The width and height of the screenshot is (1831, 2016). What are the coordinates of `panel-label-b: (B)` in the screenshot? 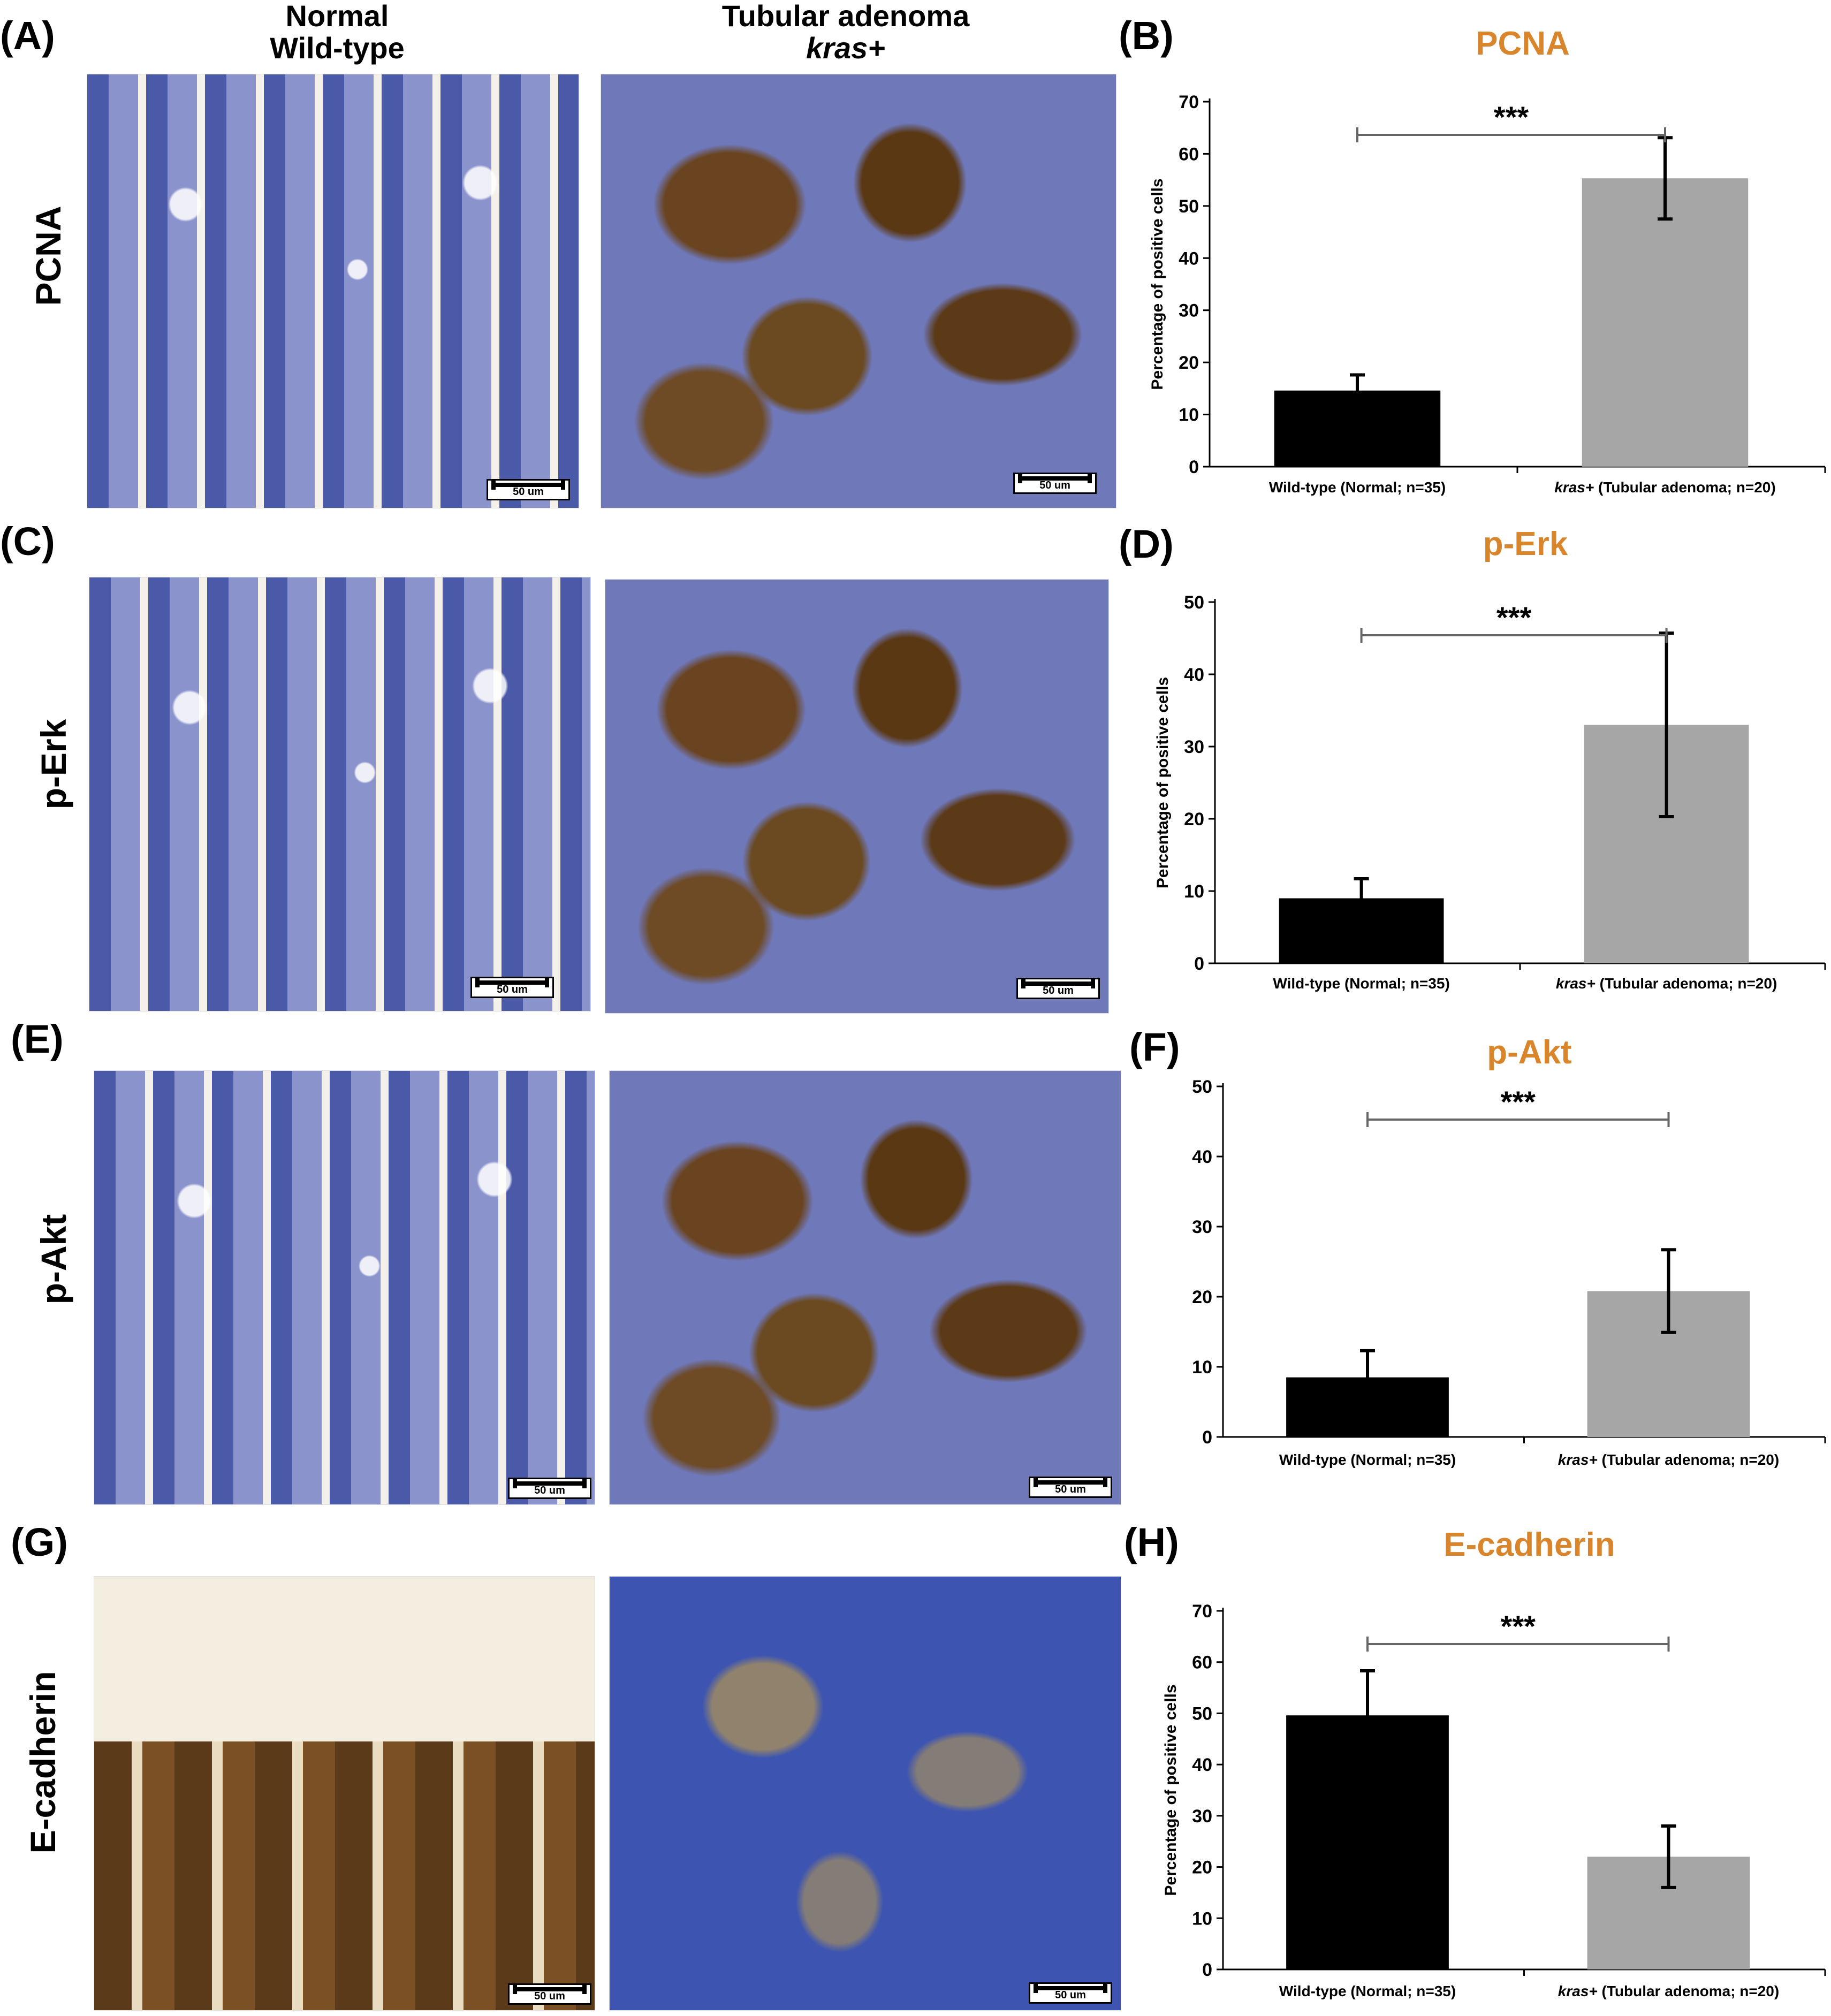 It's located at (1146, 35).